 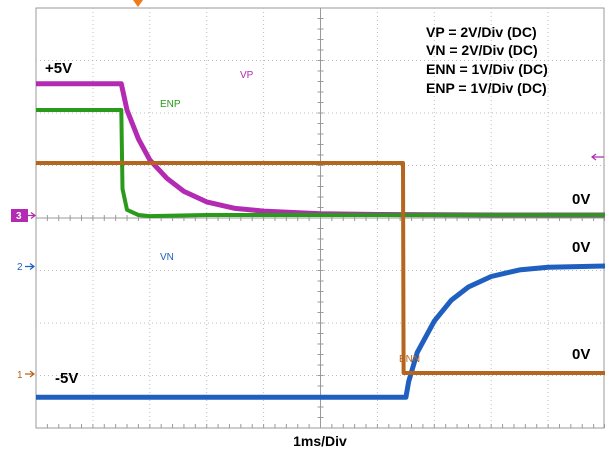 I want to click on label-plus5v: +5V, so click(x=58, y=68).